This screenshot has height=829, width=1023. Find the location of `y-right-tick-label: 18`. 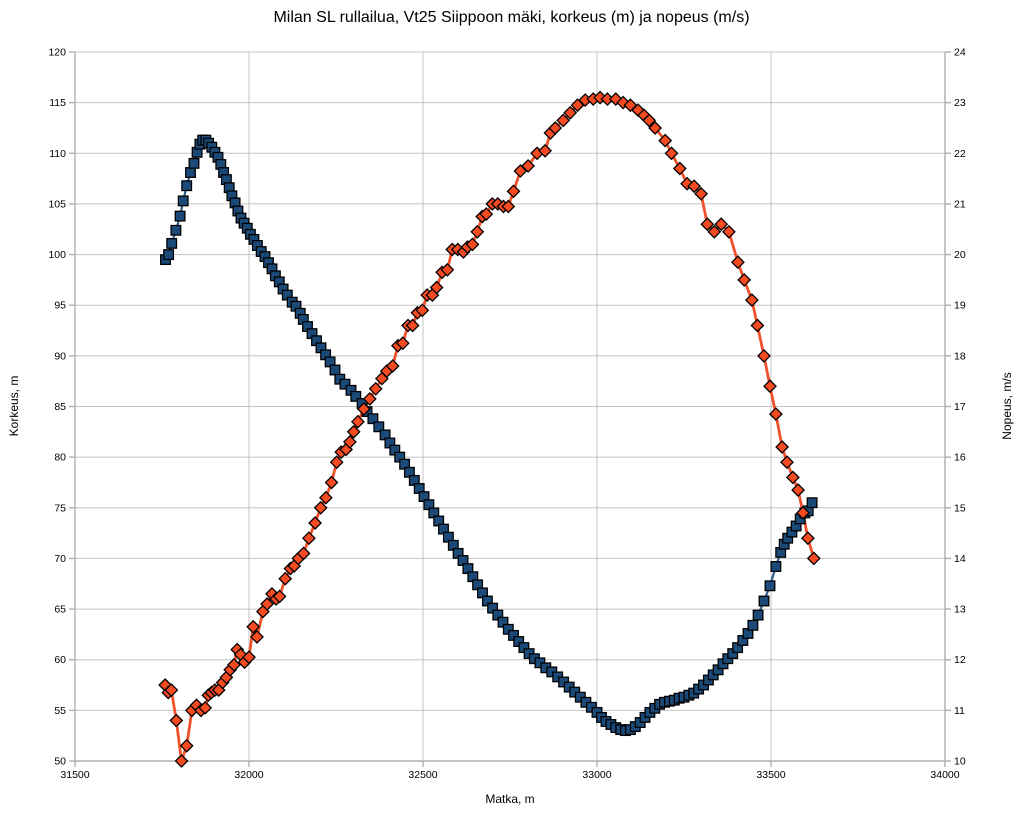

y-right-tick-label: 18 is located at coordinates (960, 356).